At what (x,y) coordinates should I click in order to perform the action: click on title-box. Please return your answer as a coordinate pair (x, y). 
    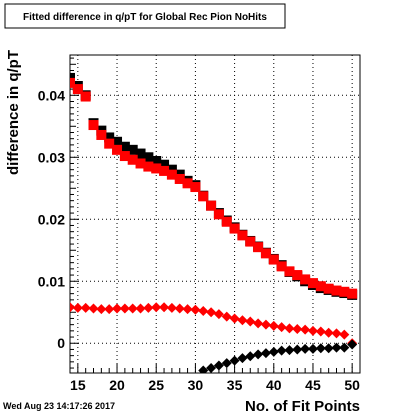
    Looking at the image, I should click on (145, 16).